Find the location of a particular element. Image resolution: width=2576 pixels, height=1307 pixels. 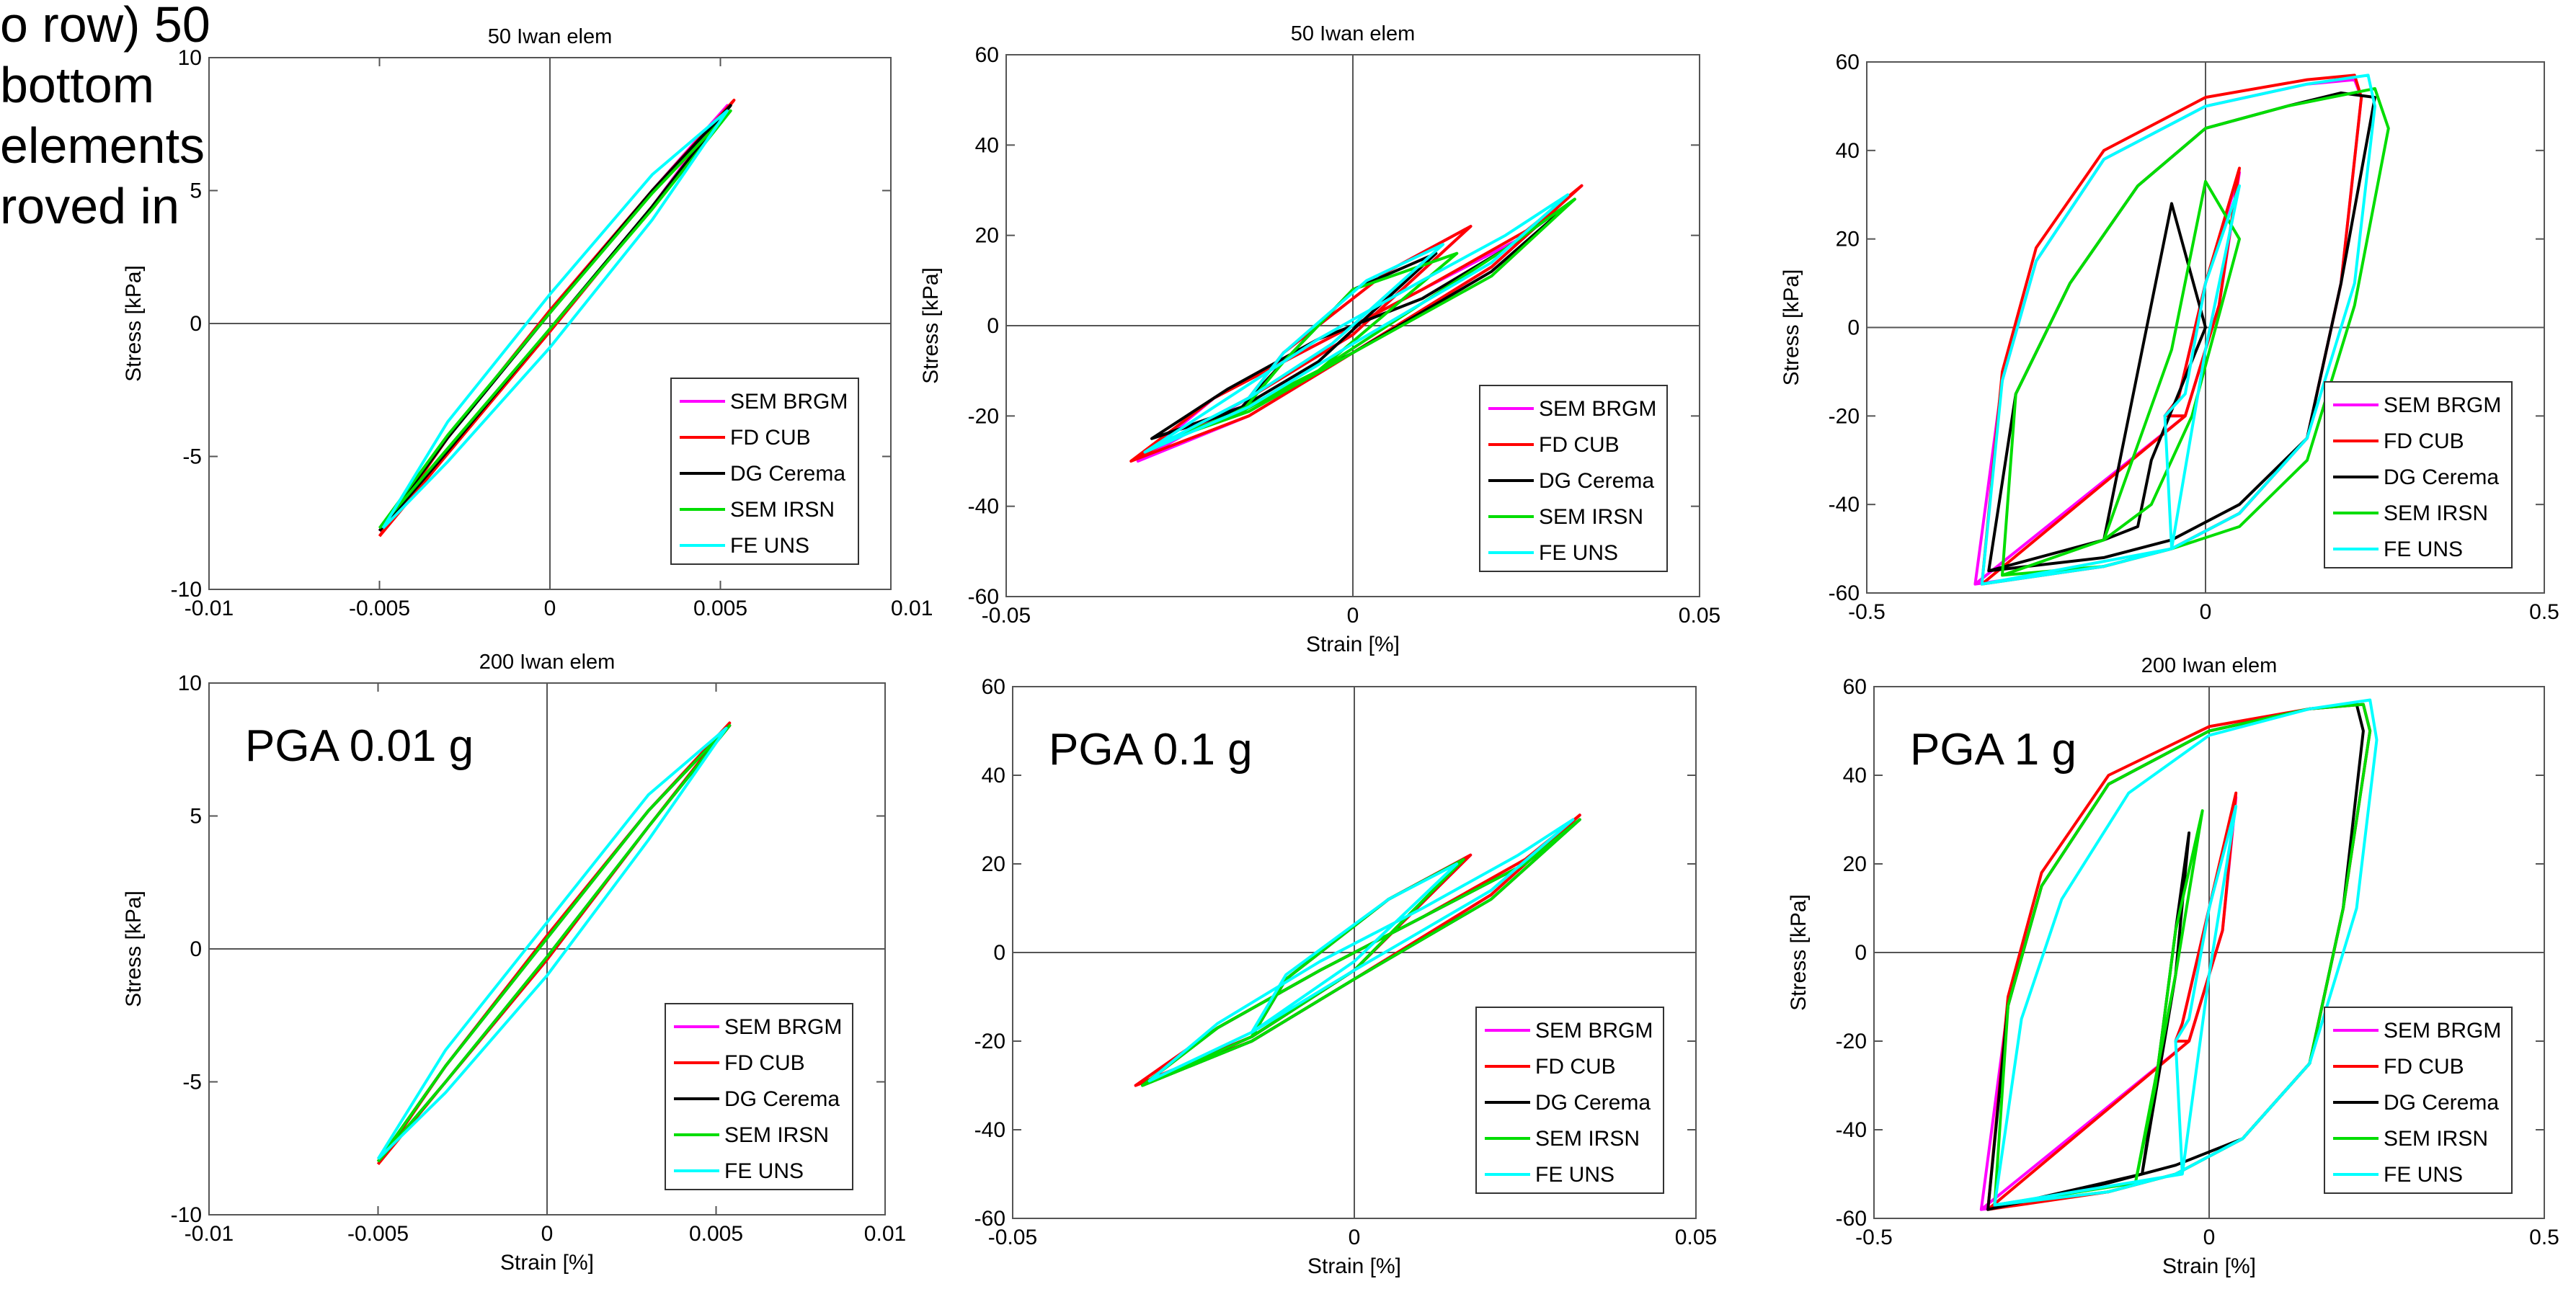

x-tick-label: 0.01 is located at coordinates (885, 1234).